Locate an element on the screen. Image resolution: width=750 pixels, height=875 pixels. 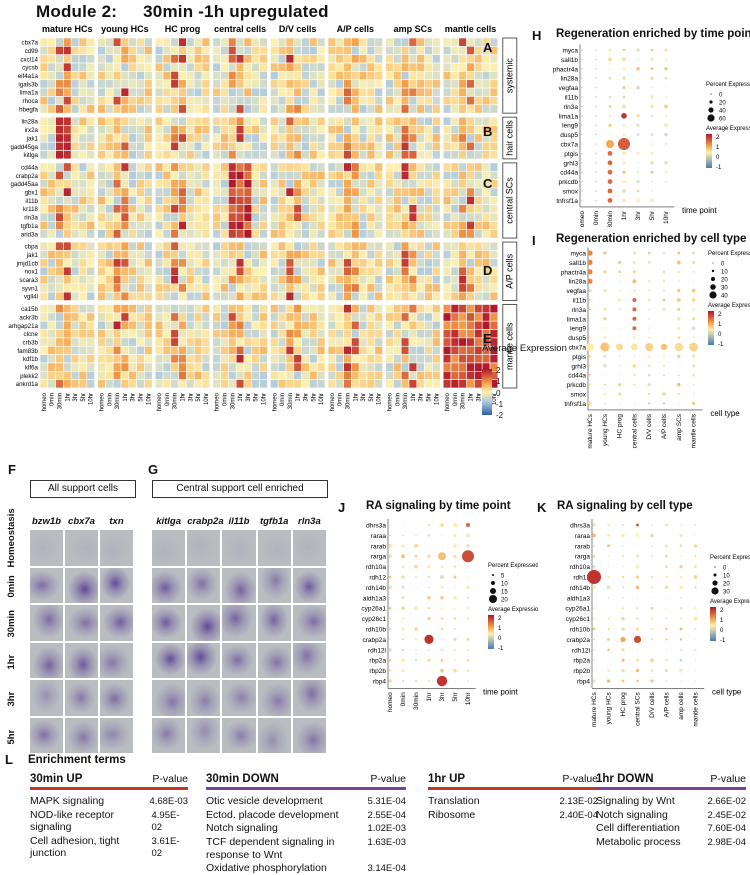
ish-image-tile is located at coordinates (116, 548).